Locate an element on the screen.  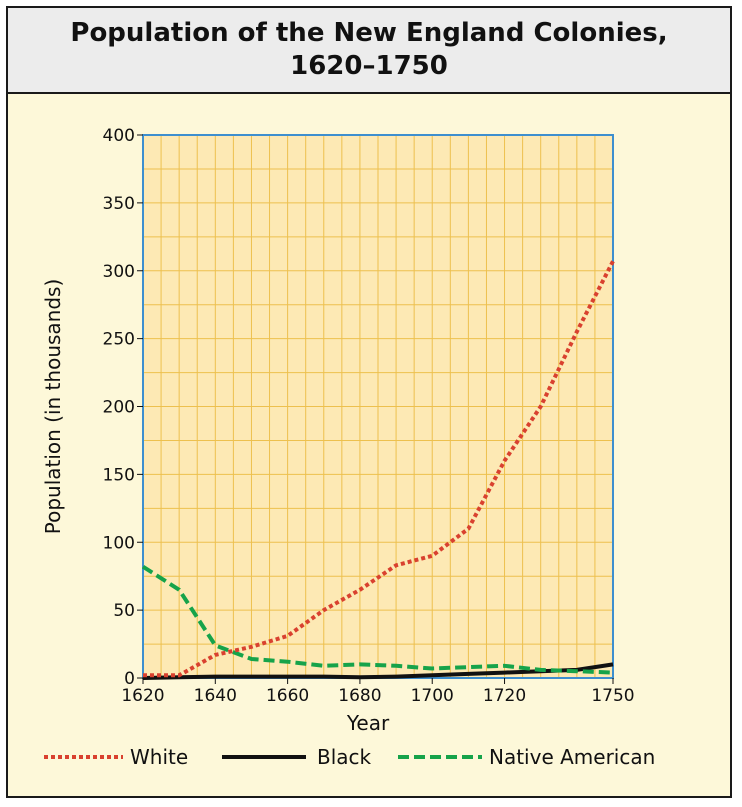
y-tick-label: 400 is located at coordinates (119, 136).